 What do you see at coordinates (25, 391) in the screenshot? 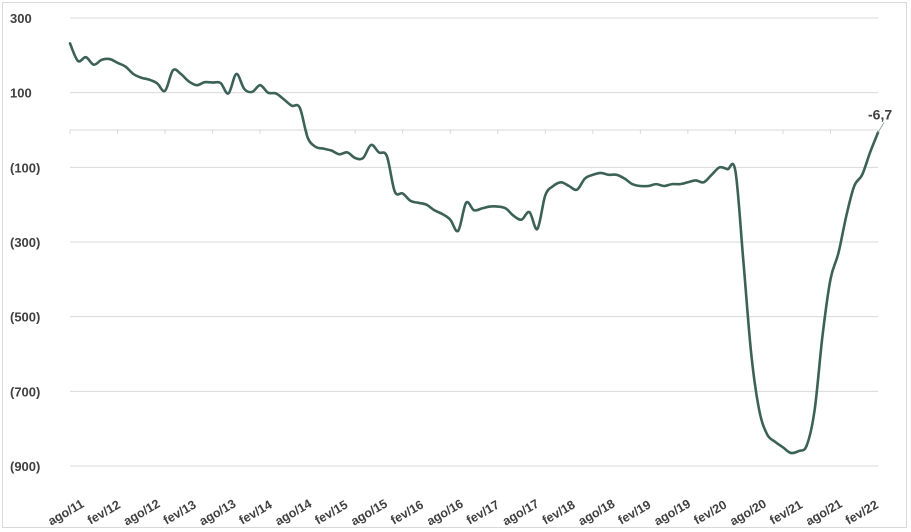
I see `y-tick-label: (700)` at bounding box center [25, 391].